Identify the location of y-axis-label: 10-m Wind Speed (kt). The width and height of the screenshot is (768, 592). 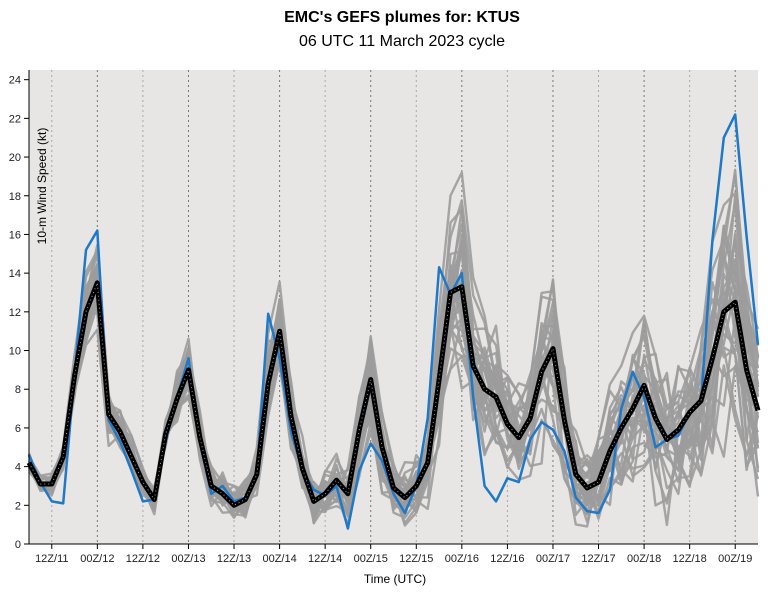
(42, 186).